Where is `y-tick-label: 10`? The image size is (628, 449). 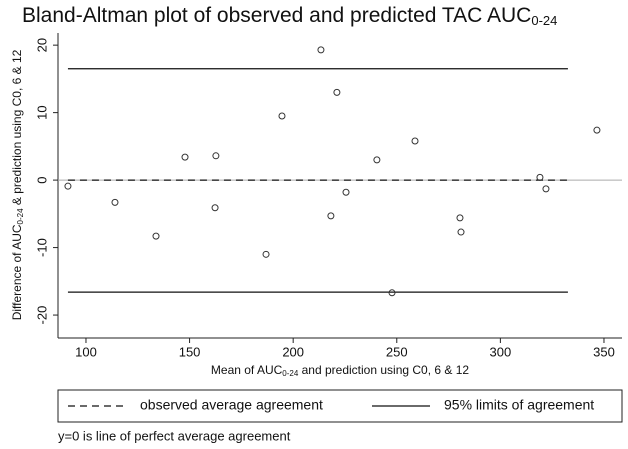 y-tick-label: 10 is located at coordinates (41, 112).